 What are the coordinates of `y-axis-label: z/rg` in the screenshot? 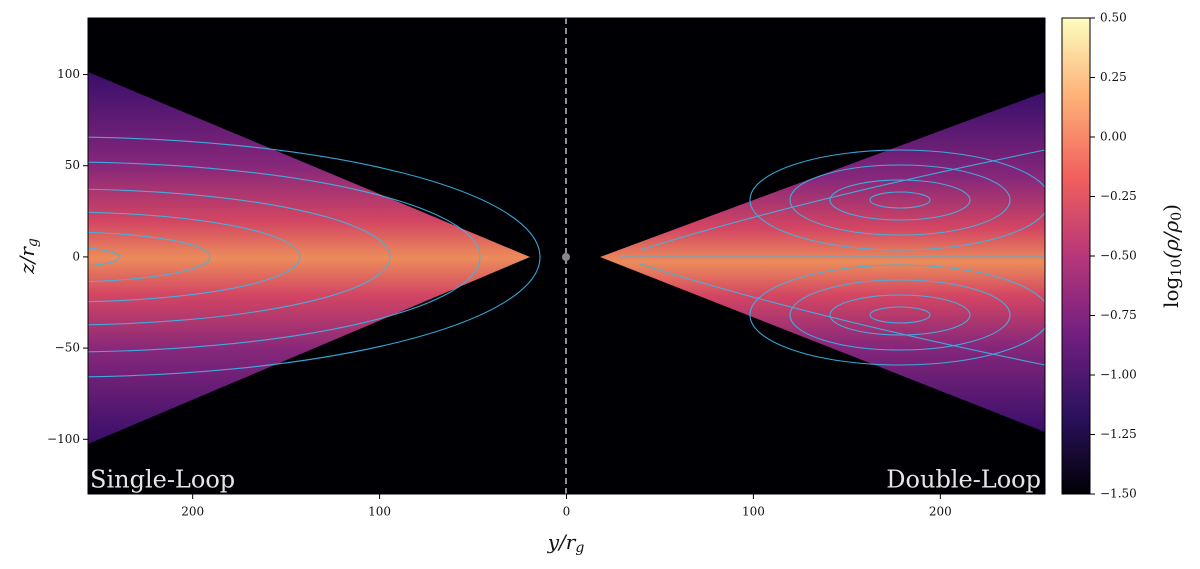 It's located at (28, 256).